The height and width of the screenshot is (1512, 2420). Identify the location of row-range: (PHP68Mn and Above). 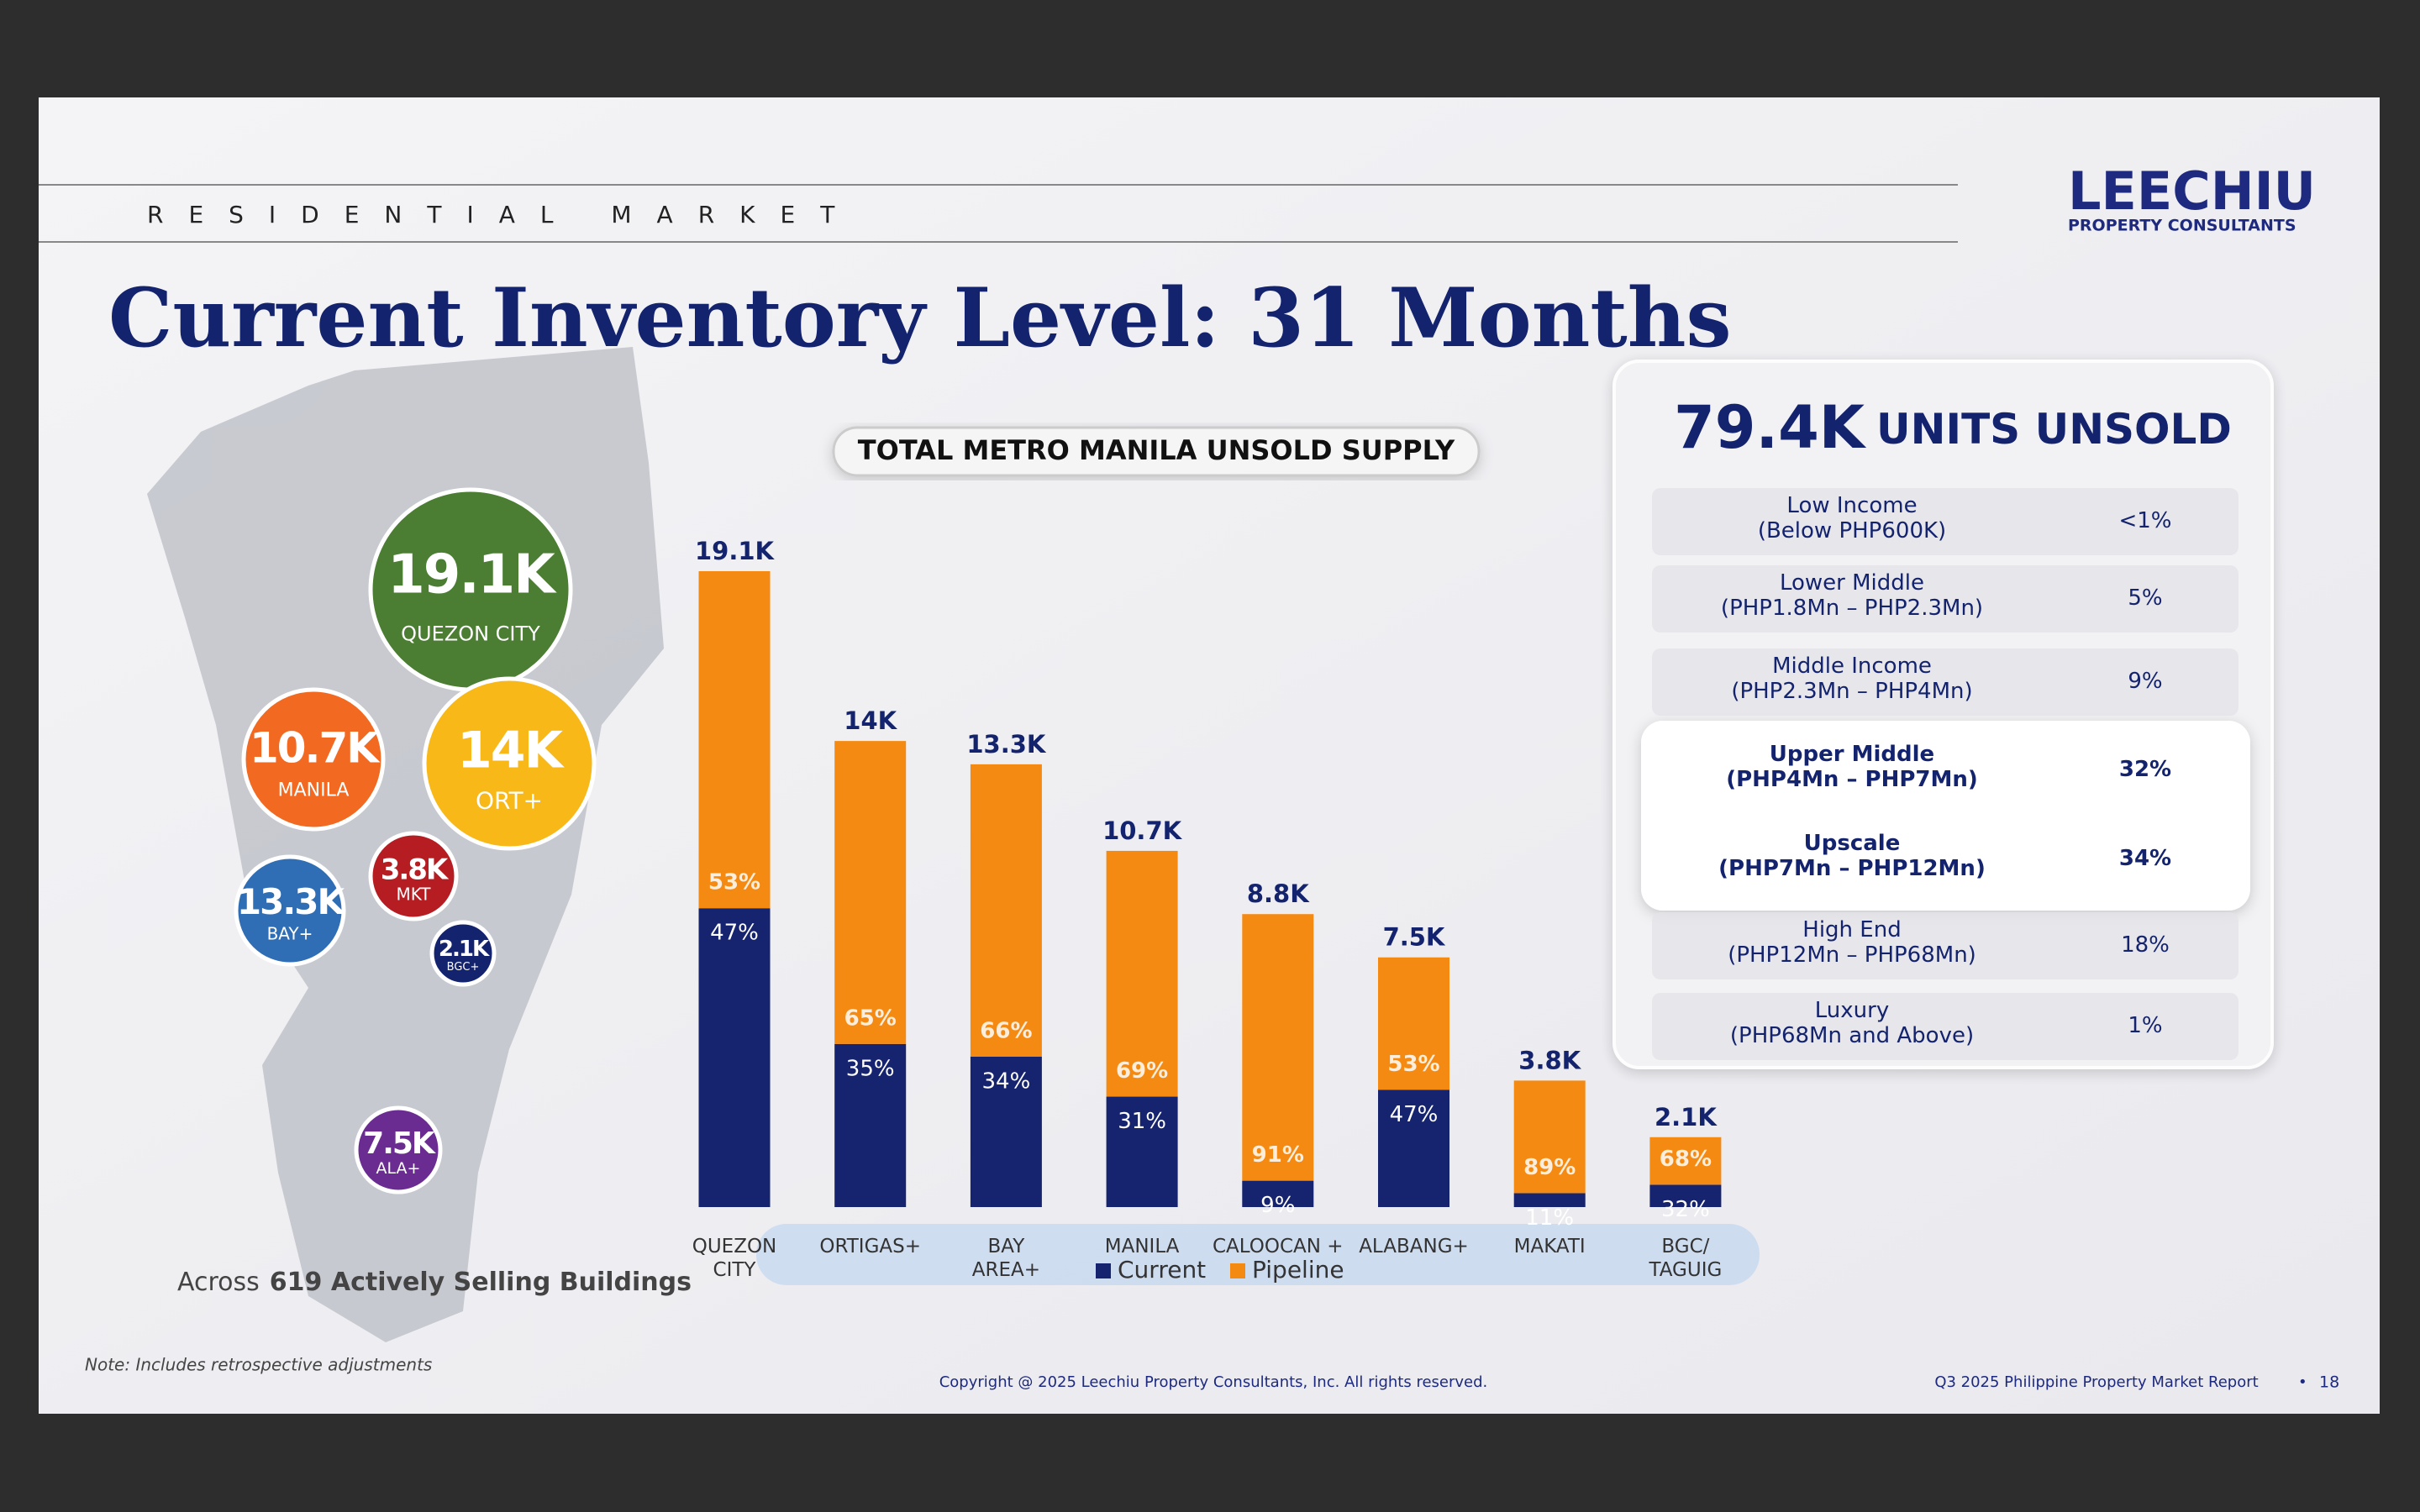
(1852, 1035).